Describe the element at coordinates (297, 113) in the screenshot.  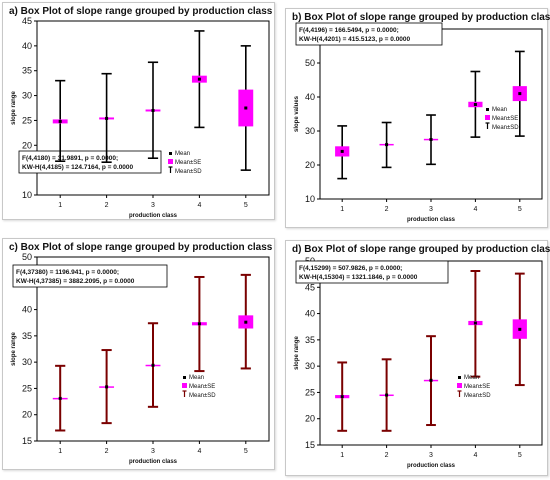
I see `y-axis-label: slope values` at that location.